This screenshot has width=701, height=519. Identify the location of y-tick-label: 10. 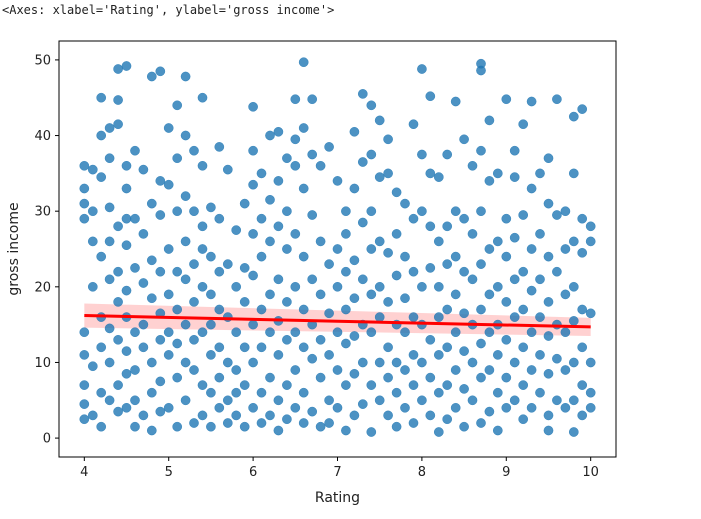
(42, 363).